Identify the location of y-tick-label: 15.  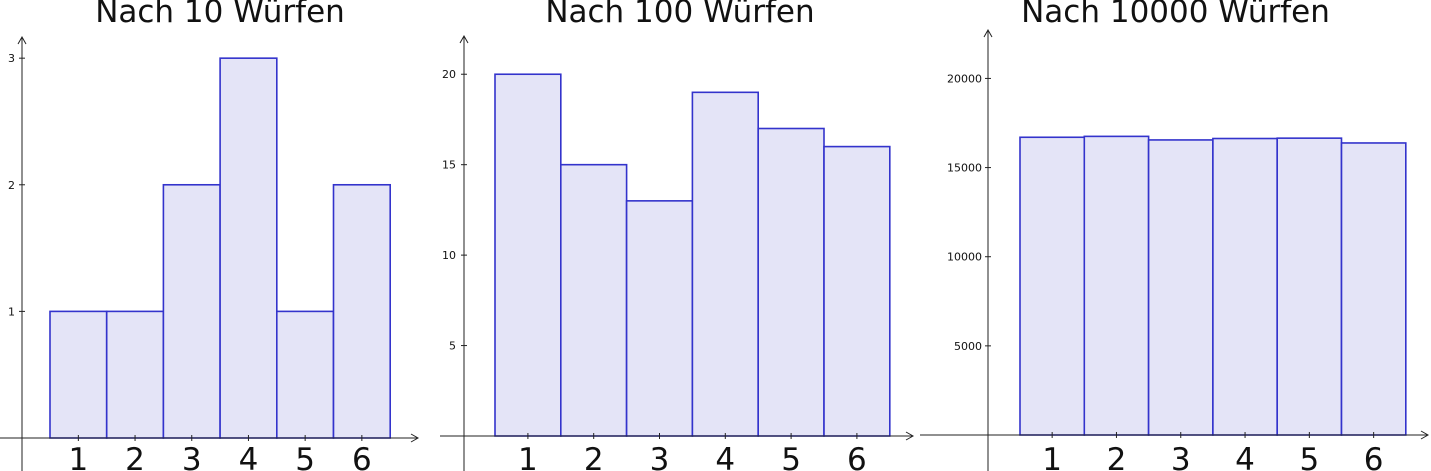
(449, 165).